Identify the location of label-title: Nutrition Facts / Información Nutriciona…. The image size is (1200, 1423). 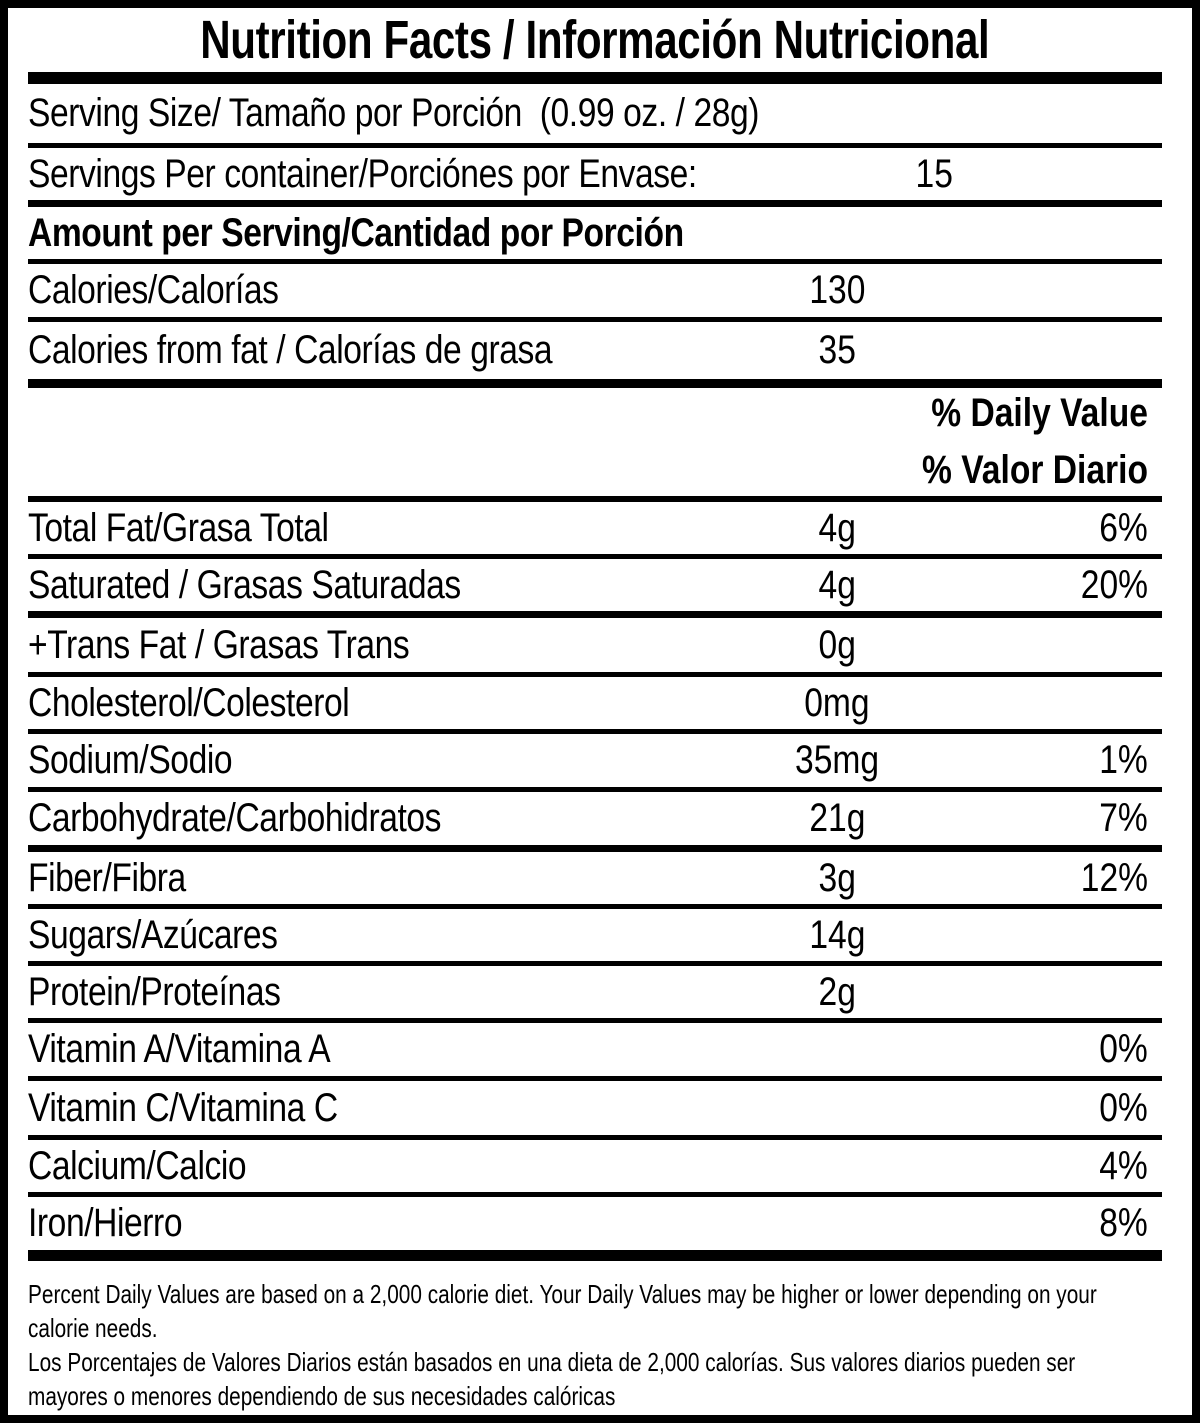
(595, 40).